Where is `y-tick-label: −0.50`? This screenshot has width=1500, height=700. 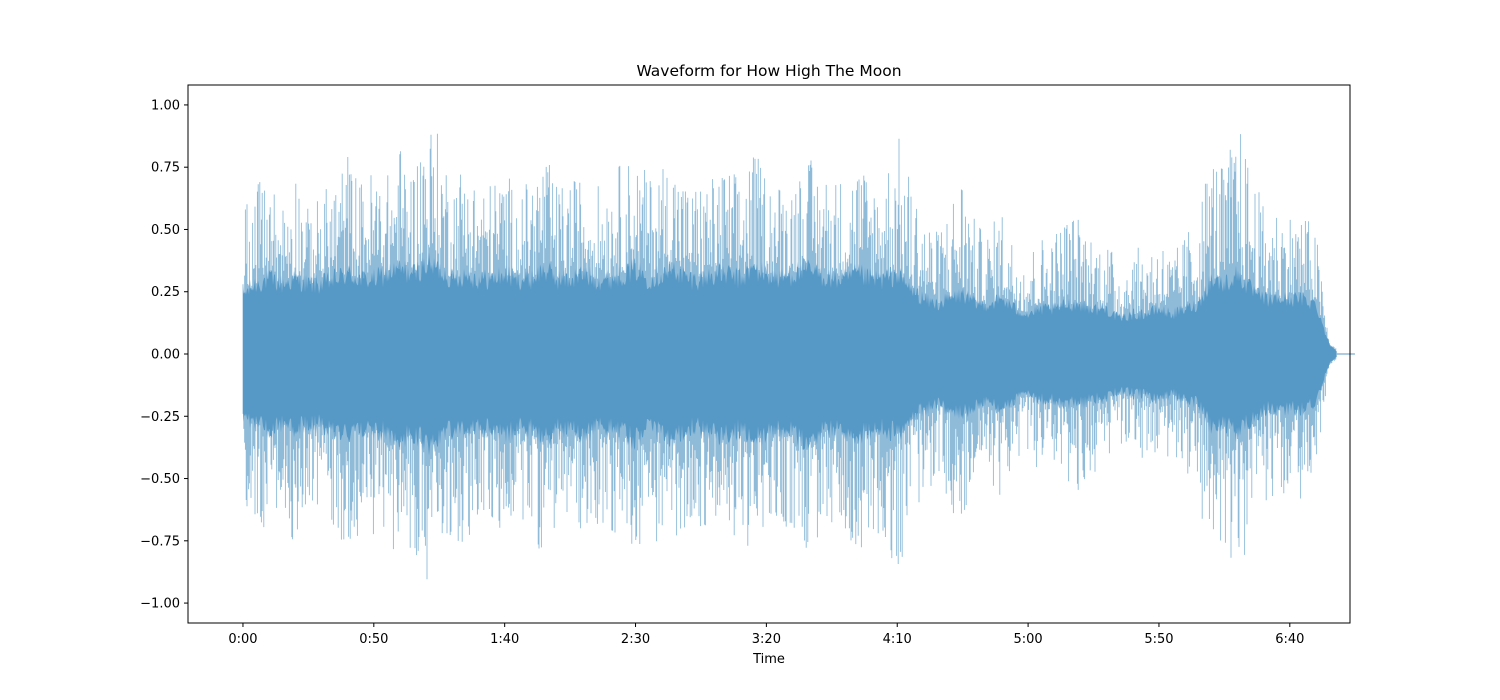
y-tick-label: −0.50 is located at coordinates (160, 479).